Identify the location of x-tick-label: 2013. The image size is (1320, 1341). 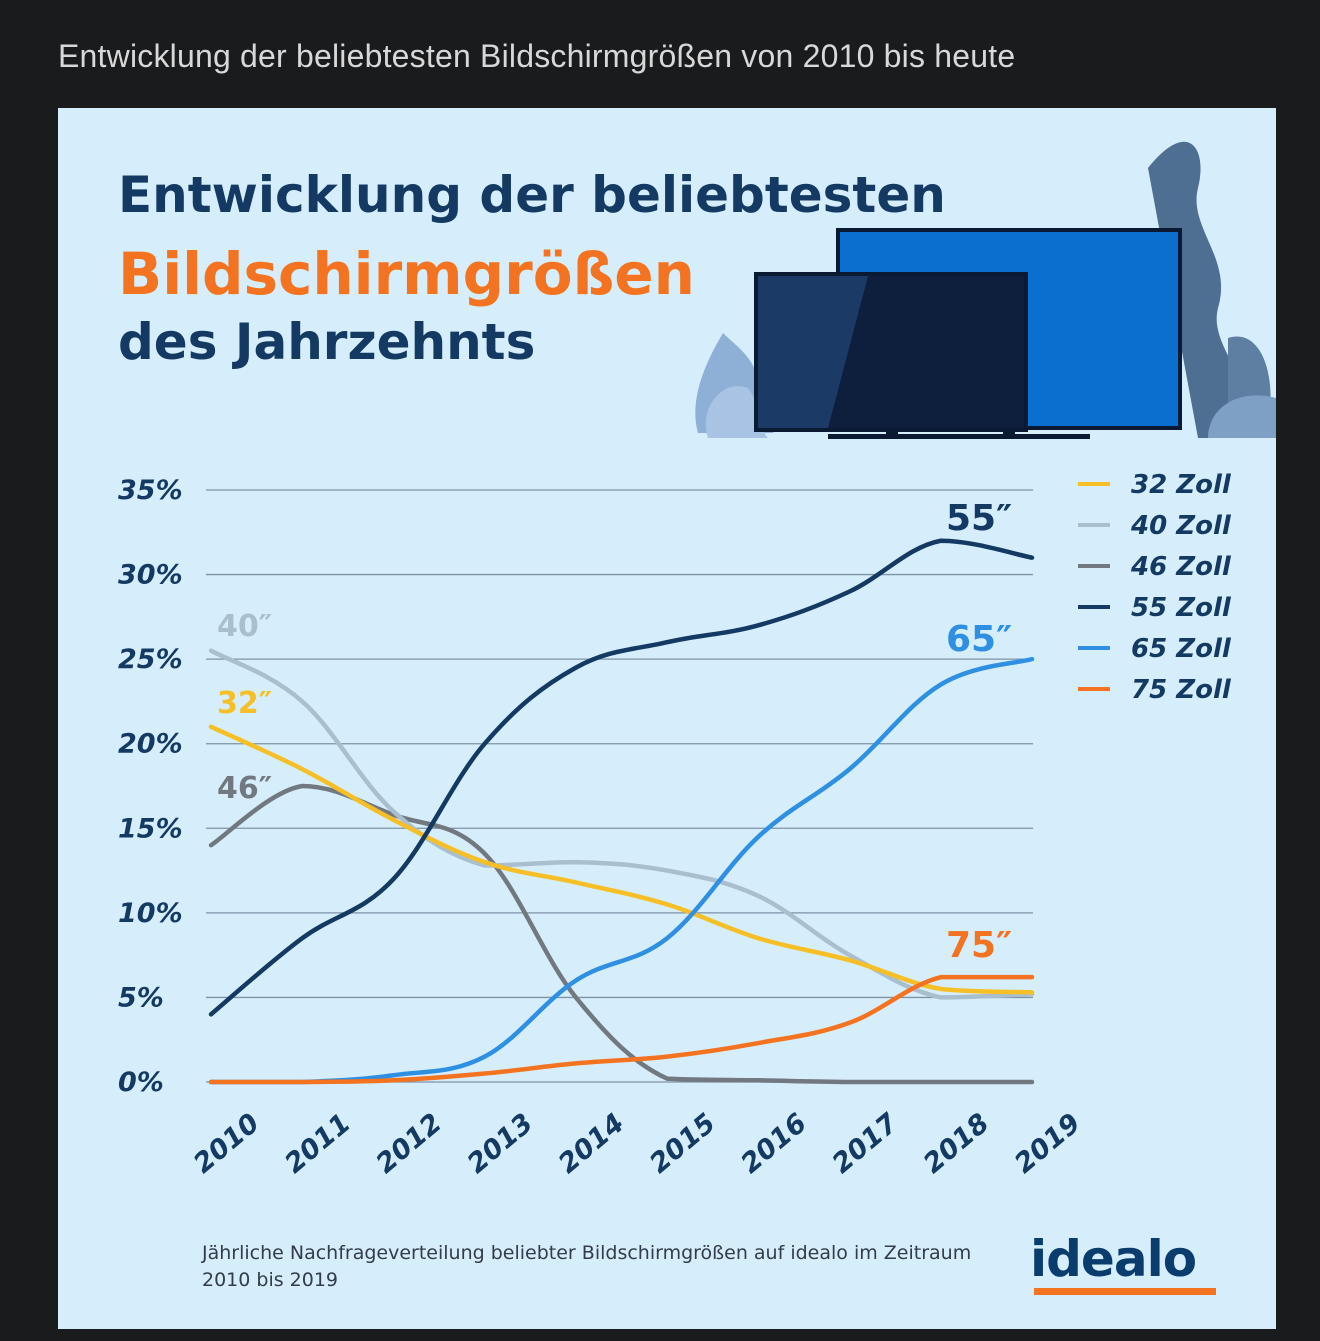
(500, 1144).